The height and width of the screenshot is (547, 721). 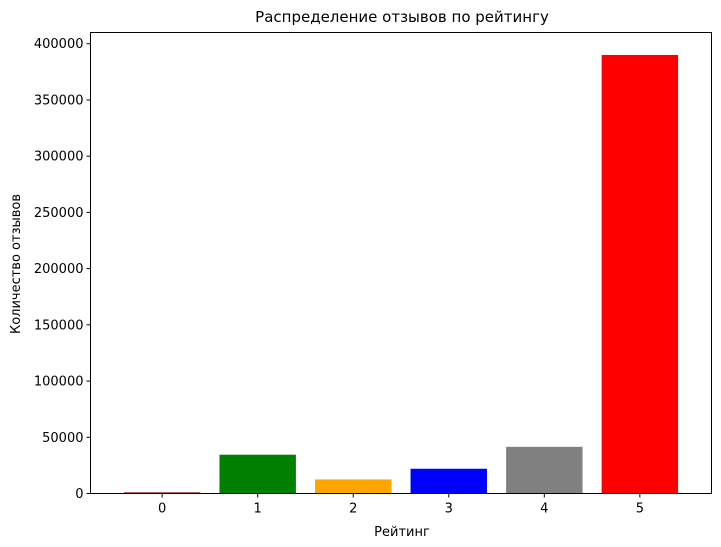 What do you see at coordinates (59, 44) in the screenshot?
I see `y-tick-label: 400000` at bounding box center [59, 44].